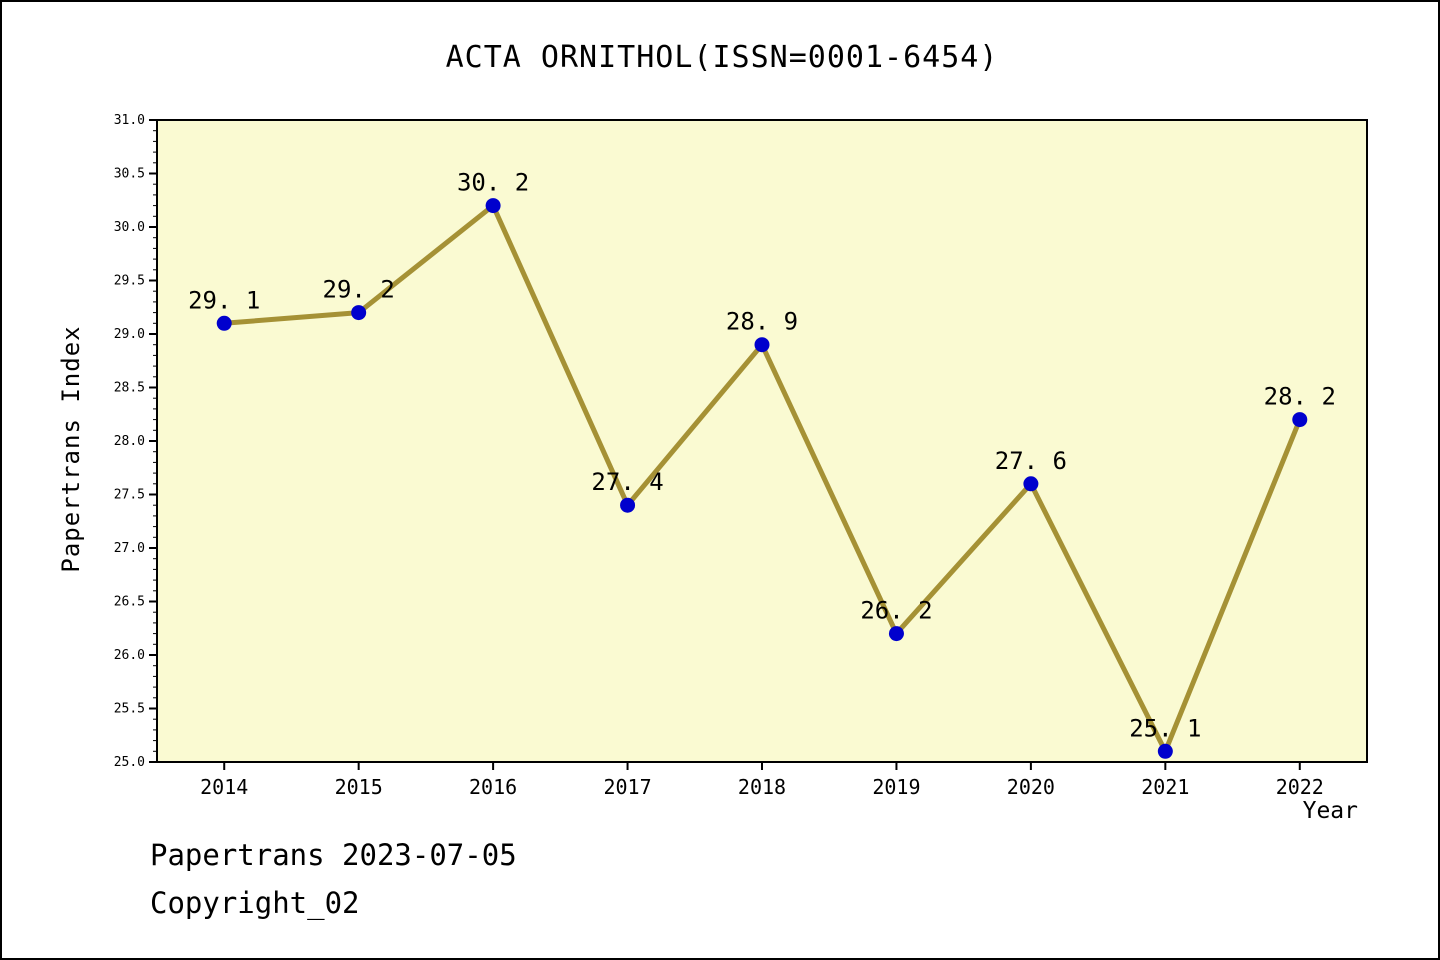  Describe the element at coordinates (896, 611) in the screenshot. I see `svg-text: 26. 2` at that location.